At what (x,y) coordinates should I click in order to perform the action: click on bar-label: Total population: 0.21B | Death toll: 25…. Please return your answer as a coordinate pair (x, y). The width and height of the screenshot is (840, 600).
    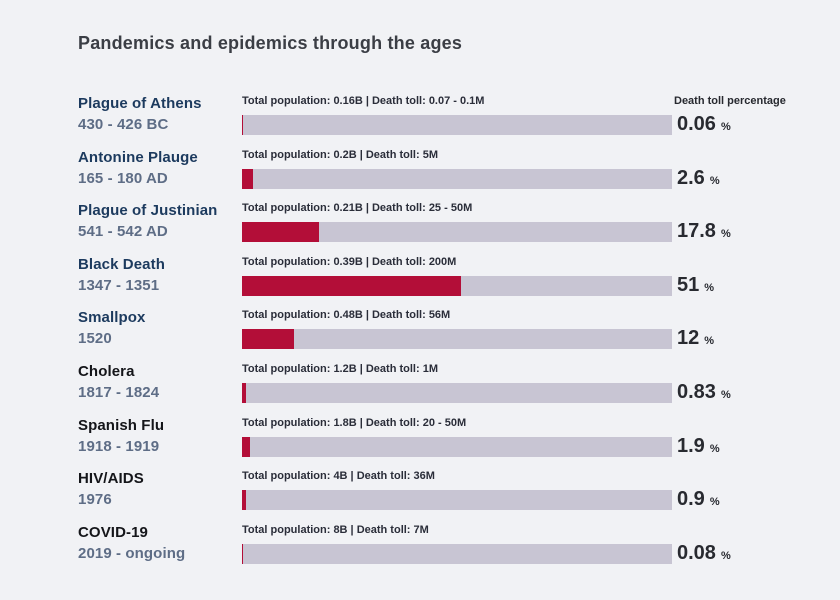
    Looking at the image, I should click on (357, 208).